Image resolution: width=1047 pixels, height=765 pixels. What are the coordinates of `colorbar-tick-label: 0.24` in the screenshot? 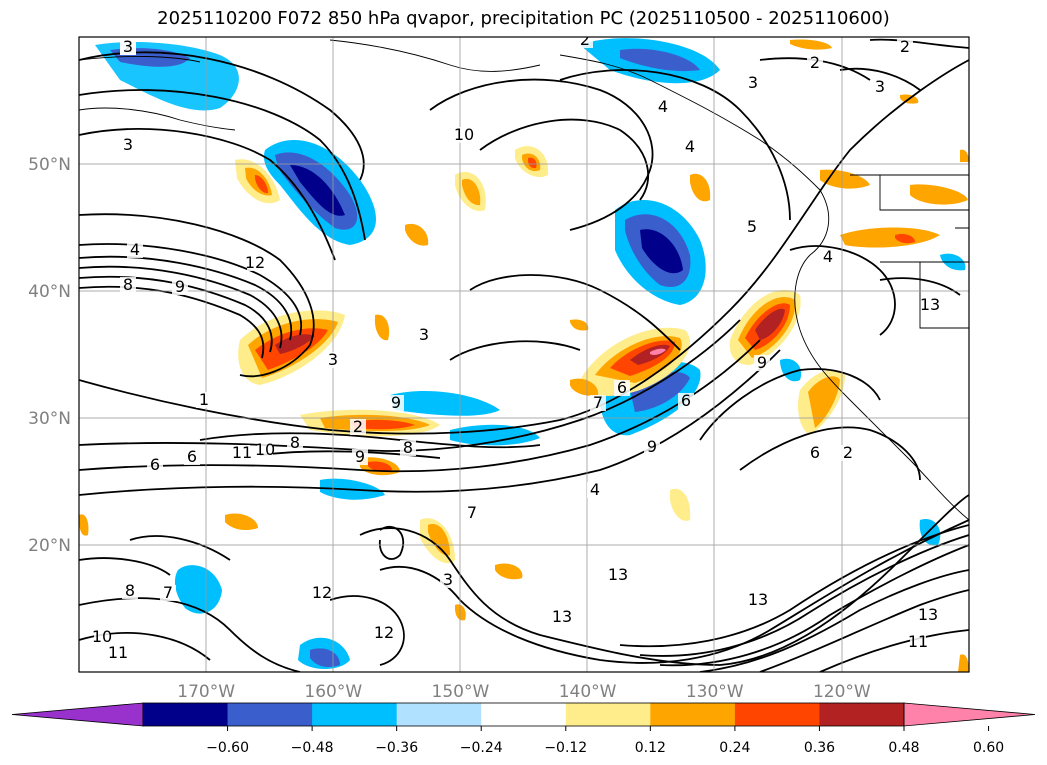 It's located at (734, 748).